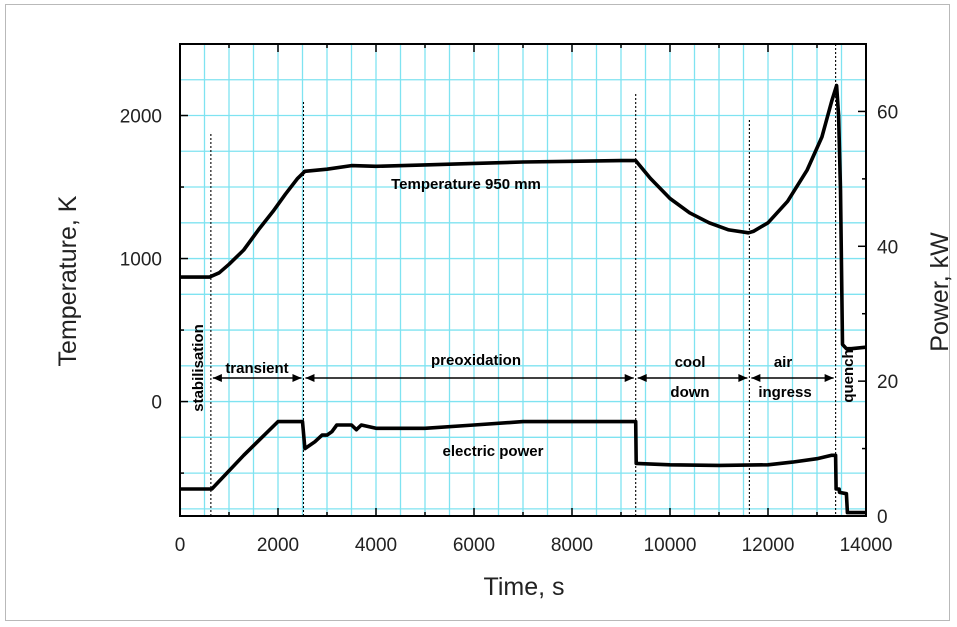 Image resolution: width=957 pixels, height=627 pixels. What do you see at coordinates (156, 403) in the screenshot?
I see `left-y-tick-label: 0` at bounding box center [156, 403].